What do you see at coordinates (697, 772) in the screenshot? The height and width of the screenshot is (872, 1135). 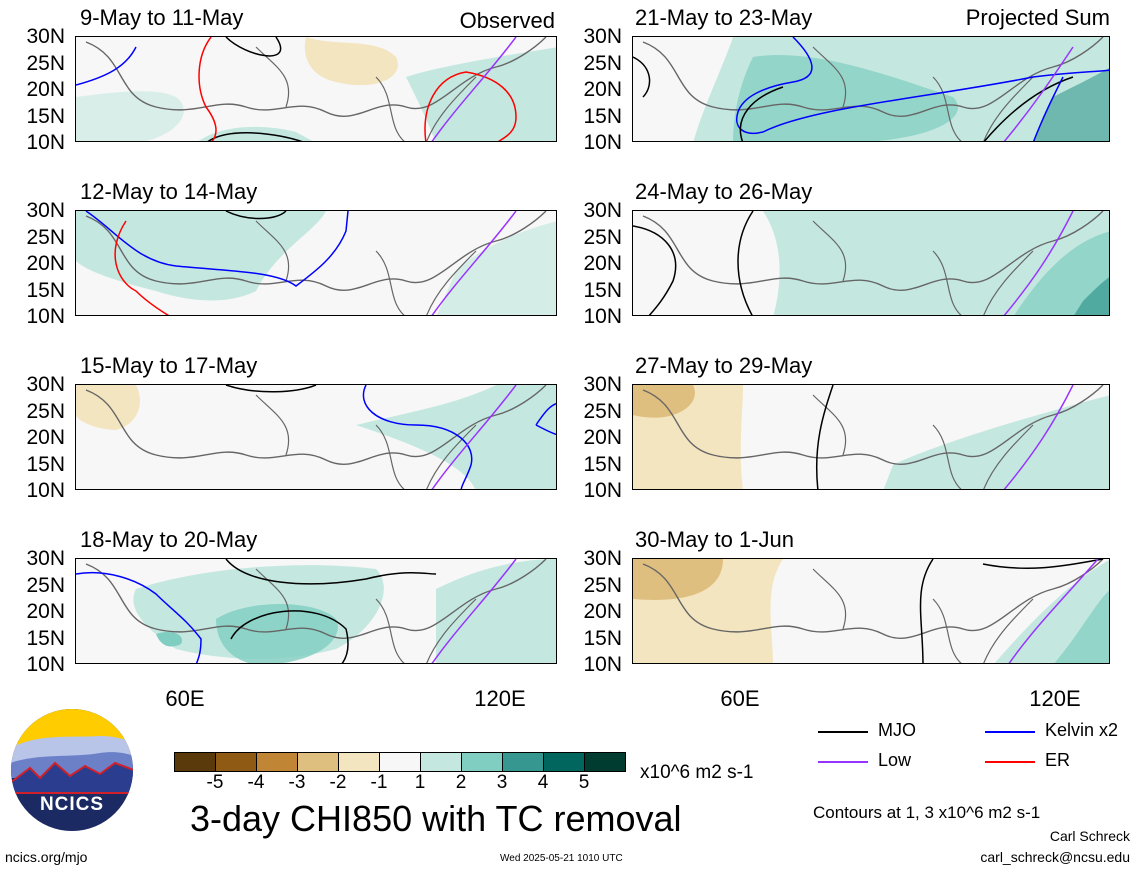 I see `colorbar-units: x10^6 m2 s-1` at bounding box center [697, 772].